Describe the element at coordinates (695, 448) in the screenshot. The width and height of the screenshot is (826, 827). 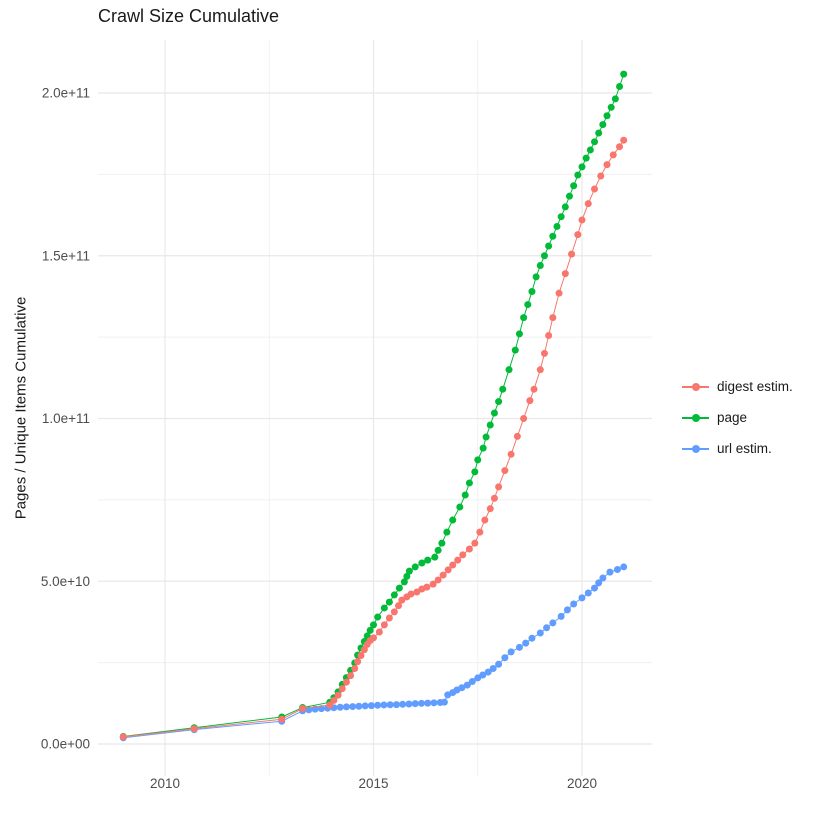
I see `legend-key-url-estim-icon` at that location.